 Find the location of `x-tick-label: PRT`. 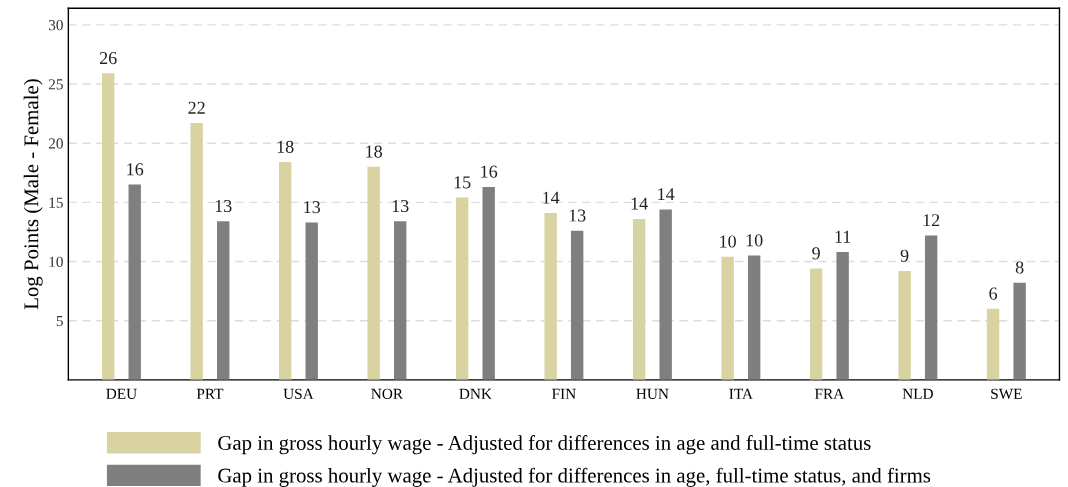

x-tick-label: PRT is located at coordinates (210, 393).